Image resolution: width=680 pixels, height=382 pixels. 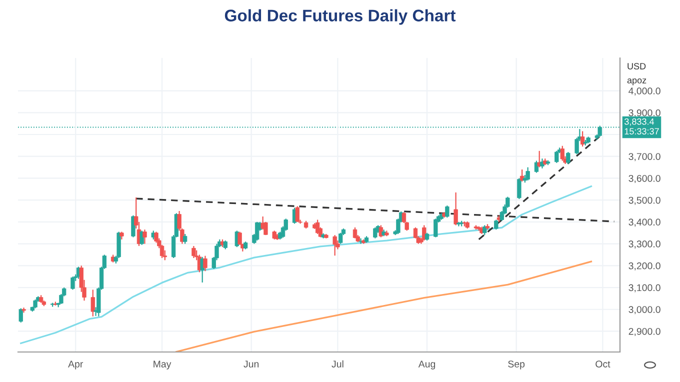 I want to click on y-tick-label: 3,300.0, so click(x=644, y=244).